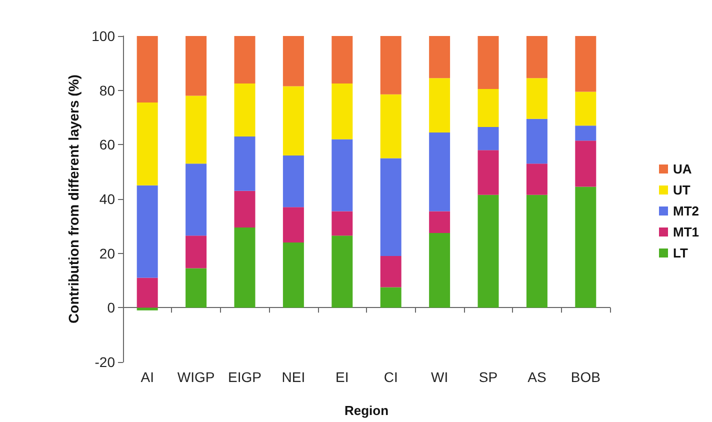  What do you see at coordinates (439, 377) in the screenshot?
I see `x-tick-label: WI` at bounding box center [439, 377].